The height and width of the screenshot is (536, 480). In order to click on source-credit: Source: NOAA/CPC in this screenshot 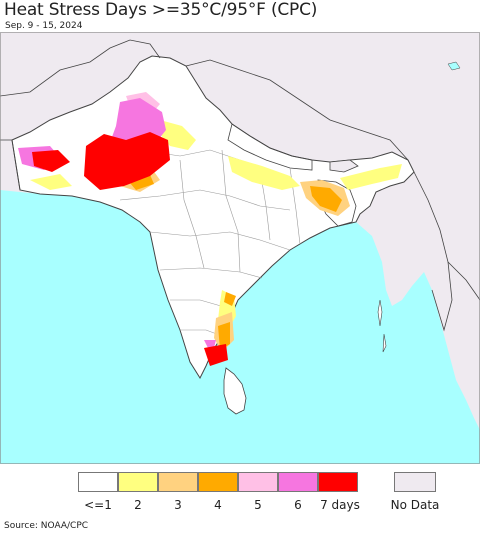, I will do `click(46, 526)`.